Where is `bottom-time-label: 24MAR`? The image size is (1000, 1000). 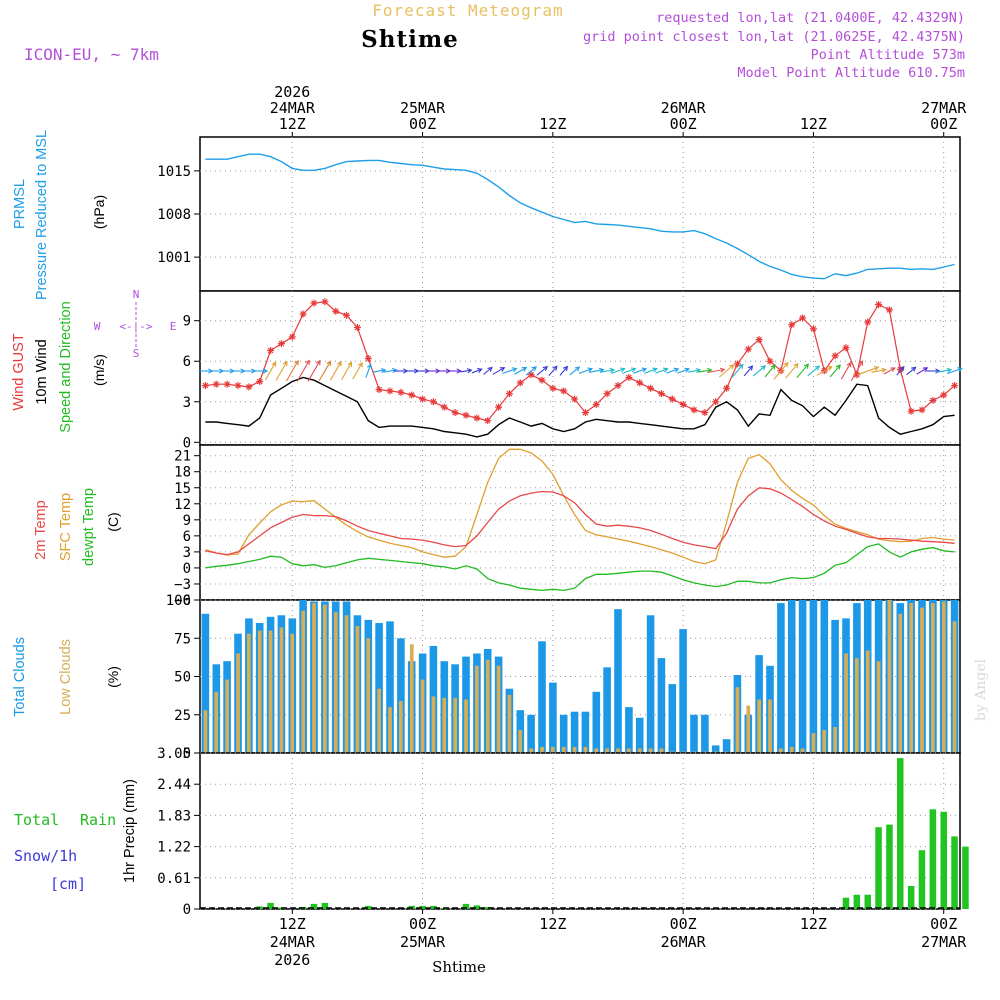
bottom-time-label: 24MAR is located at coordinates (293, 942).